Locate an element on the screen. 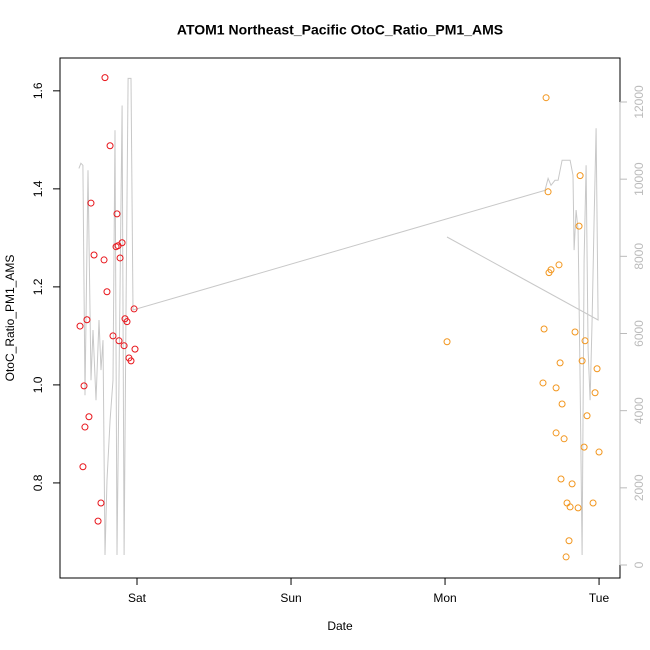 The image size is (650, 650). y-tick-label: 0.8 is located at coordinates (38, 482).